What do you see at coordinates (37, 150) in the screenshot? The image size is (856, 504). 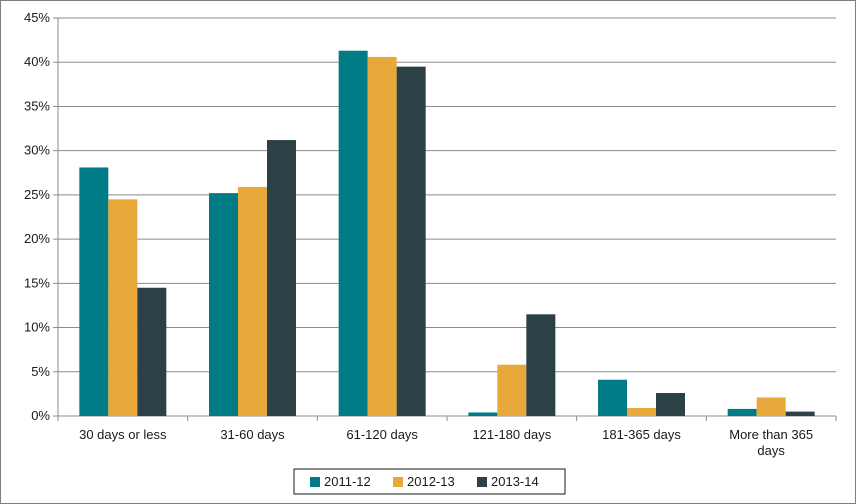 I see `y-tick-label: 30%` at bounding box center [37, 150].